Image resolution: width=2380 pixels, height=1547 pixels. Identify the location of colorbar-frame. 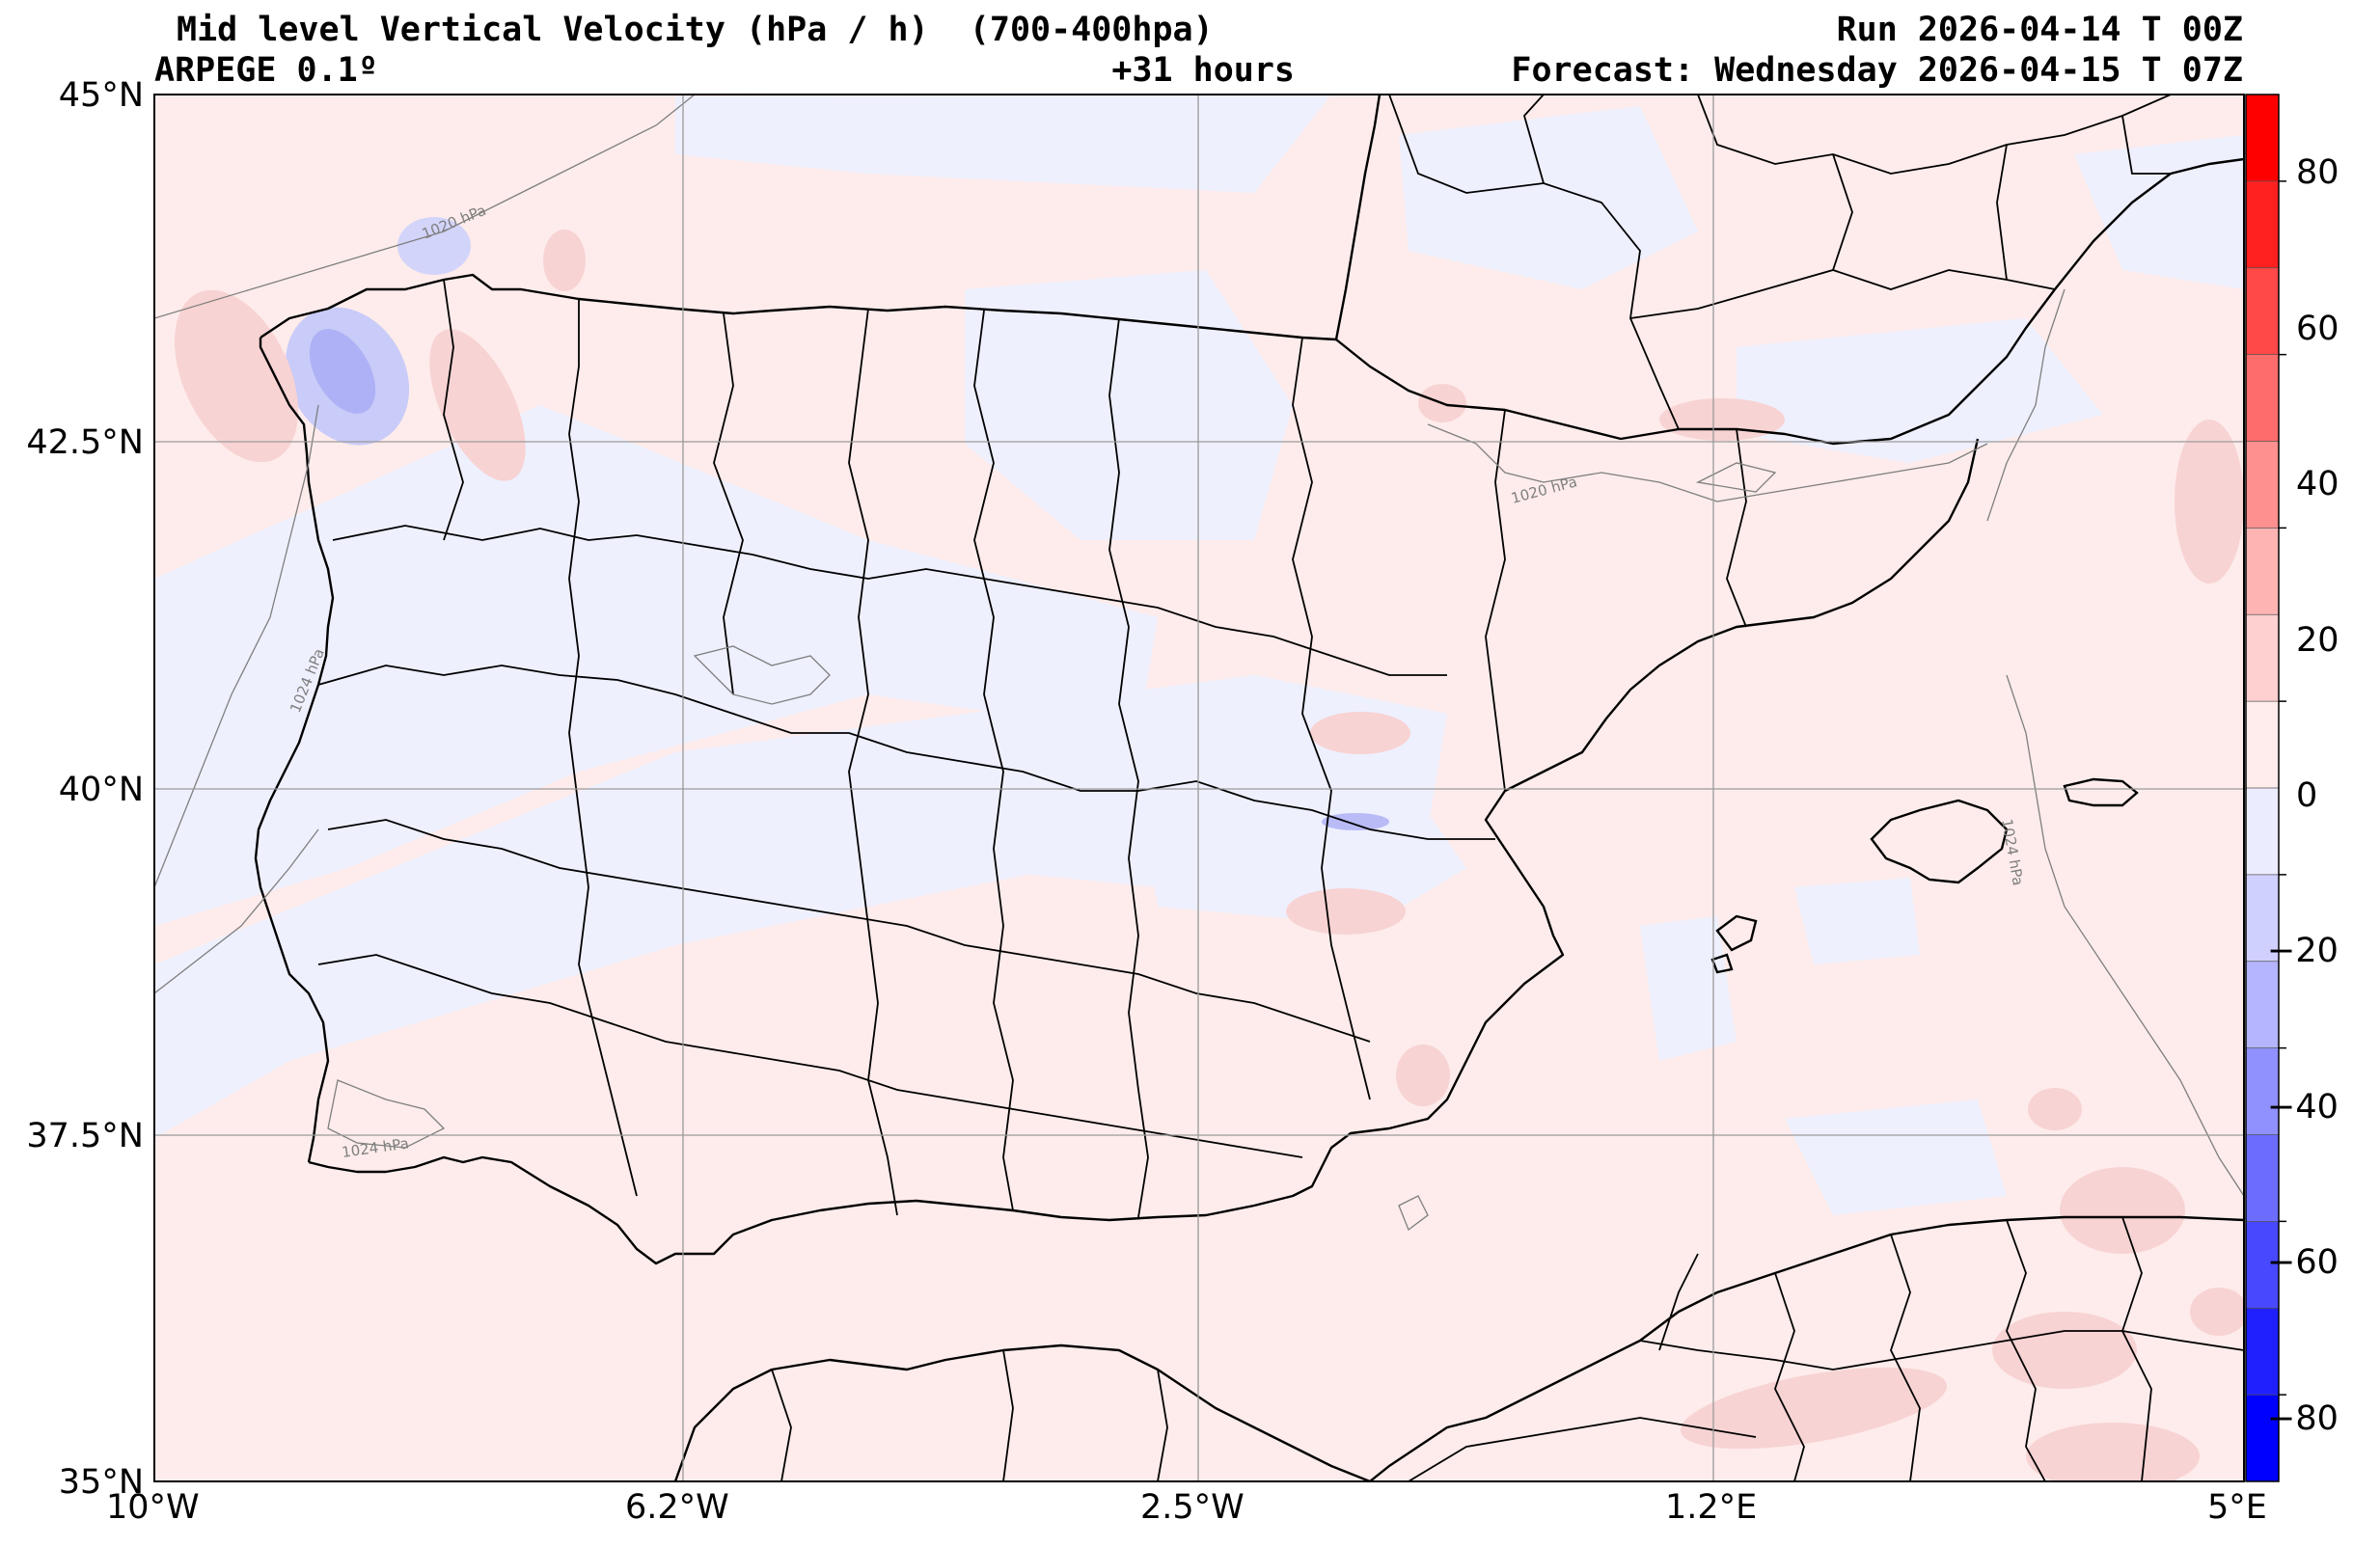
(2262, 788).